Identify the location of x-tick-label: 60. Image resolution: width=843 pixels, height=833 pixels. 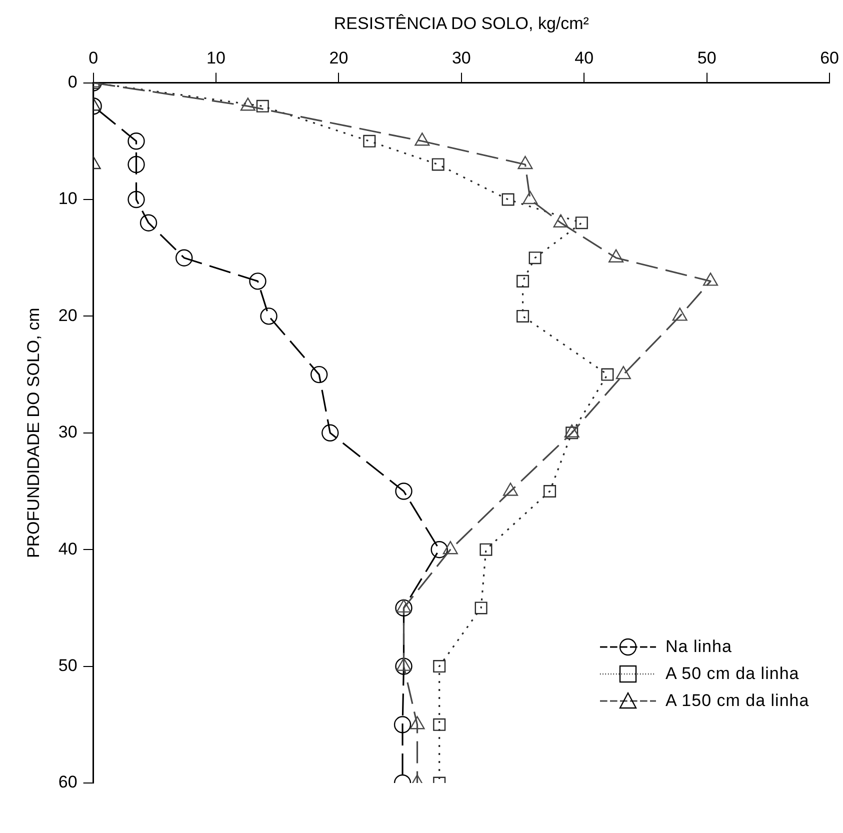
(830, 58).